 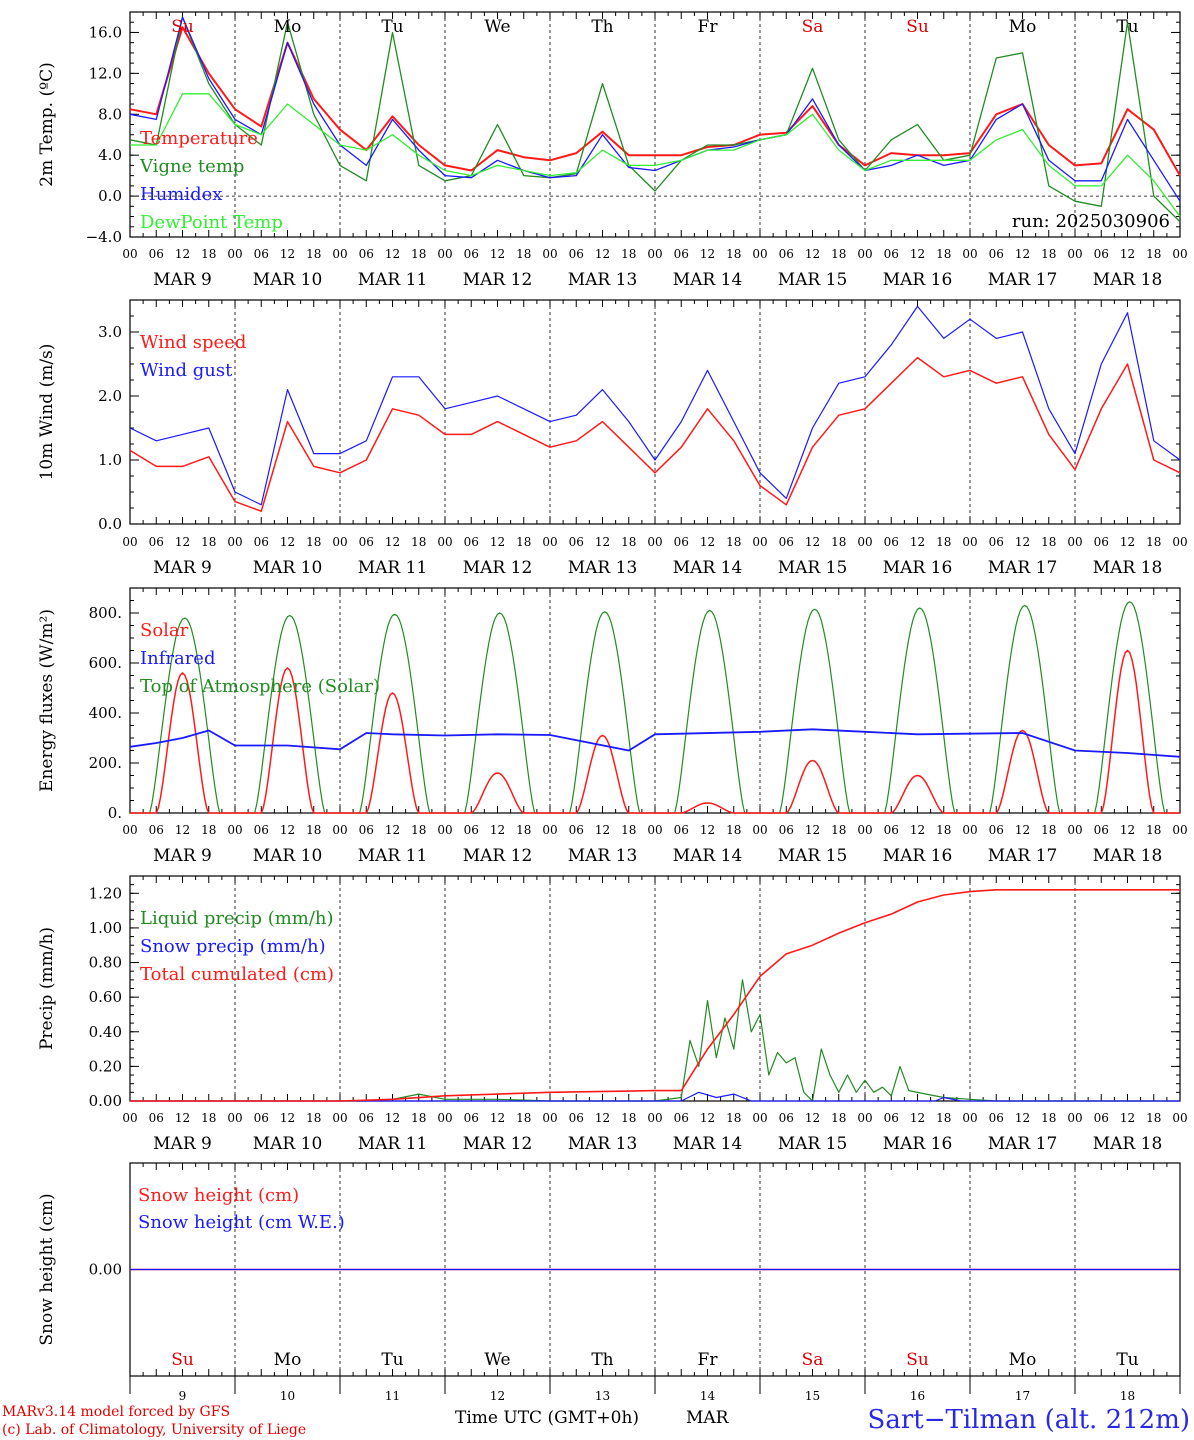 I want to click on day-number-label: 9, so click(x=183, y=1396).